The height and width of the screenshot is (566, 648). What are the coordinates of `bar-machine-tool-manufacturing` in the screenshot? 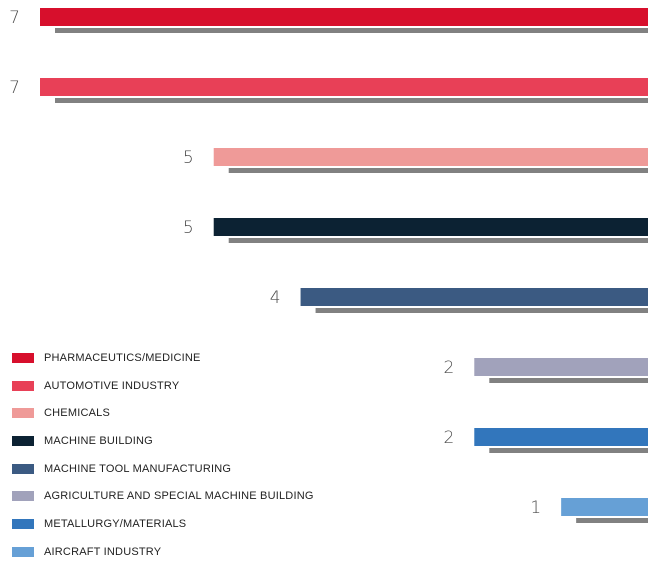 It's located at (474, 297).